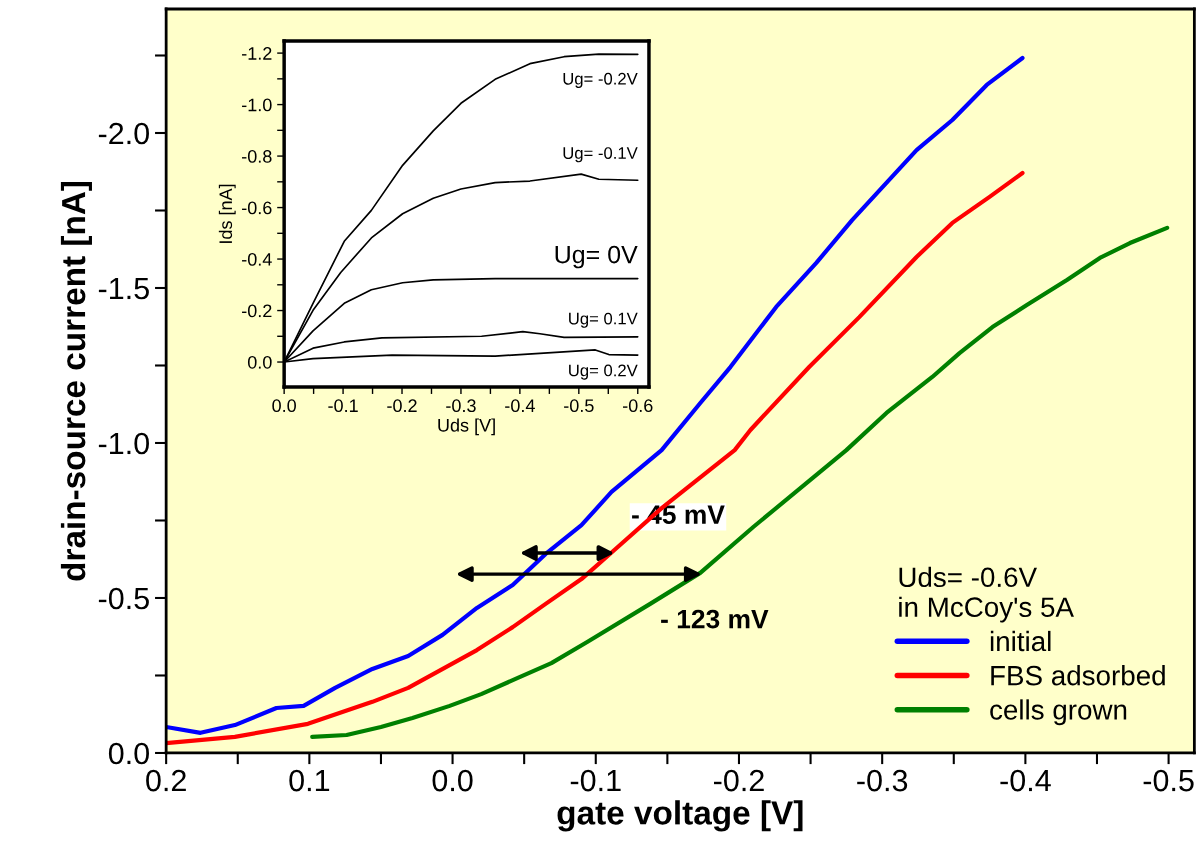 The image size is (1204, 865). What do you see at coordinates (257, 208) in the screenshot?
I see `y-tick-label: -0.6` at bounding box center [257, 208].